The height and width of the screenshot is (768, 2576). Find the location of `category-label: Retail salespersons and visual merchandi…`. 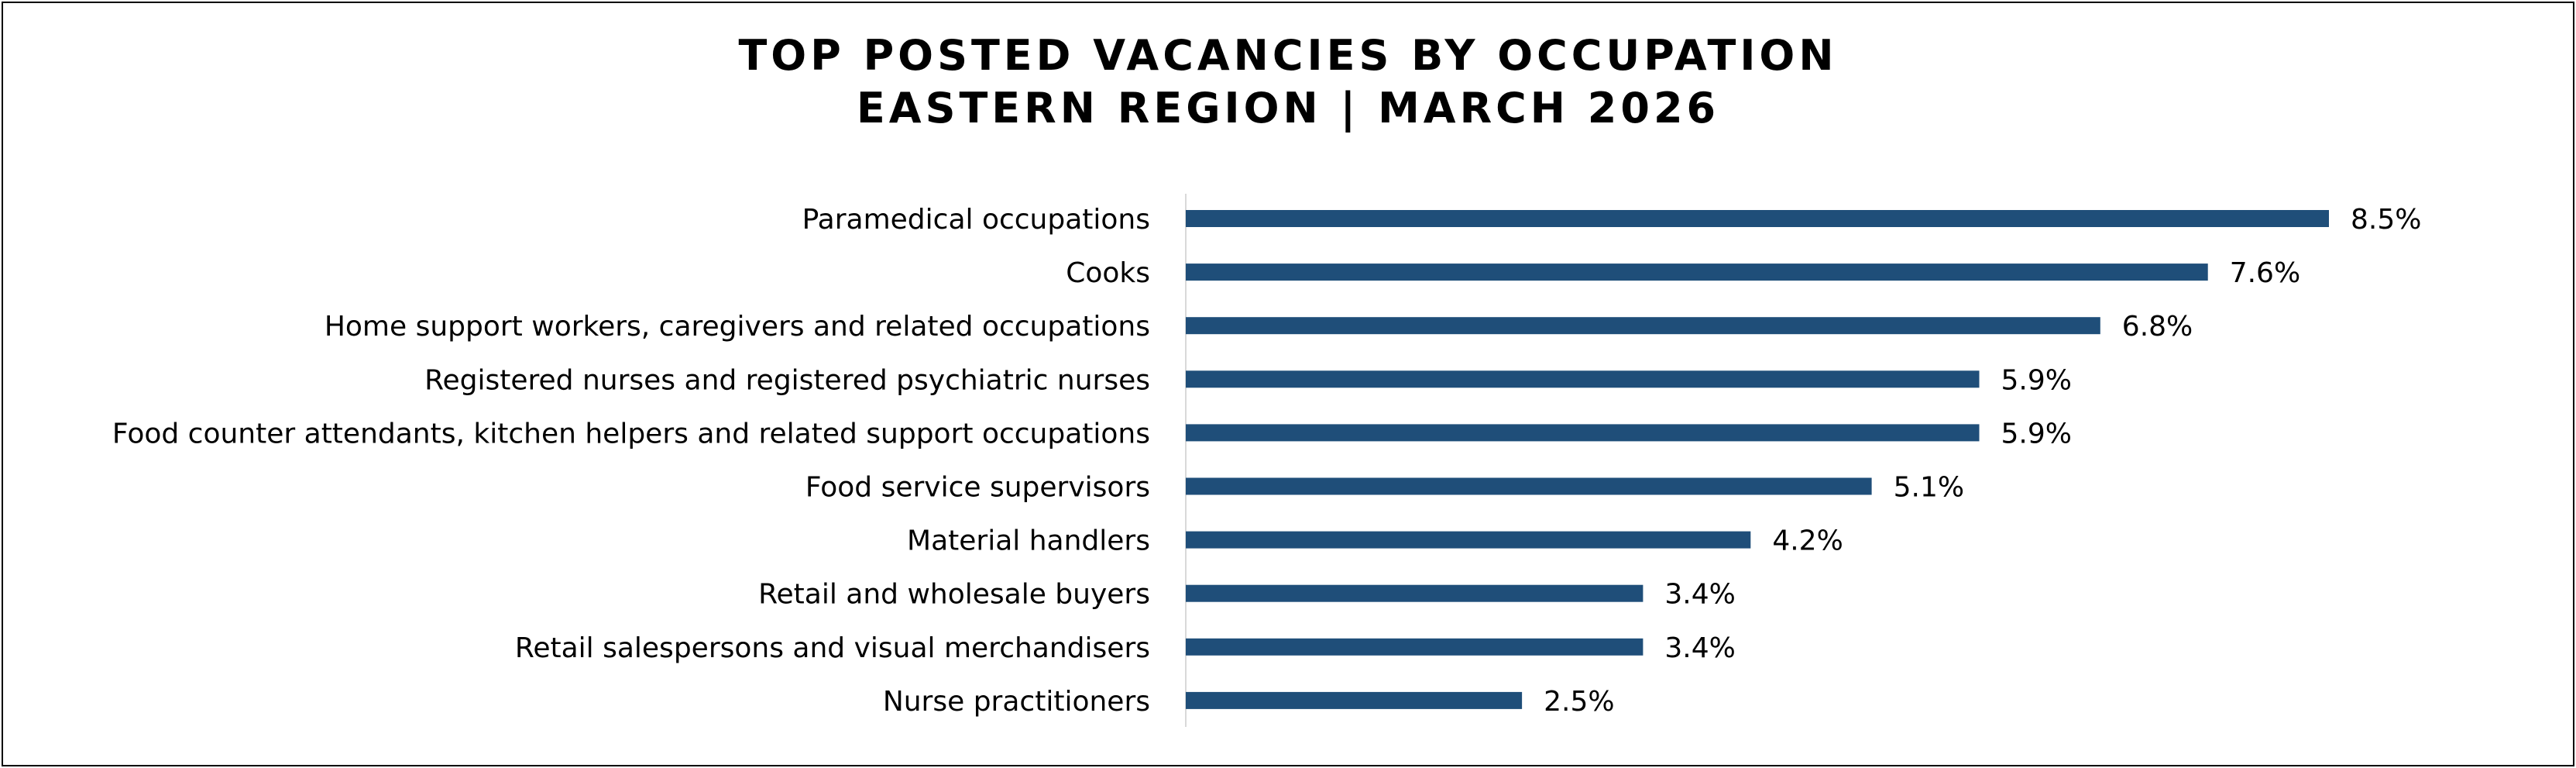

category-label: Retail salespersons and visual merchandi… is located at coordinates (832, 648).